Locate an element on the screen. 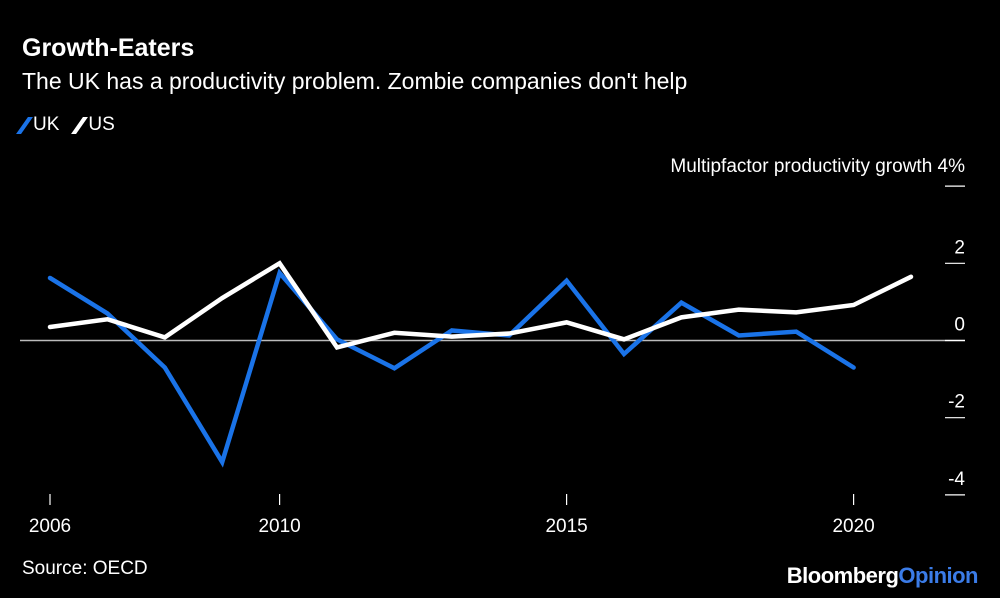 The image size is (1000, 598). y-tick-label: -4 is located at coordinates (956, 479).